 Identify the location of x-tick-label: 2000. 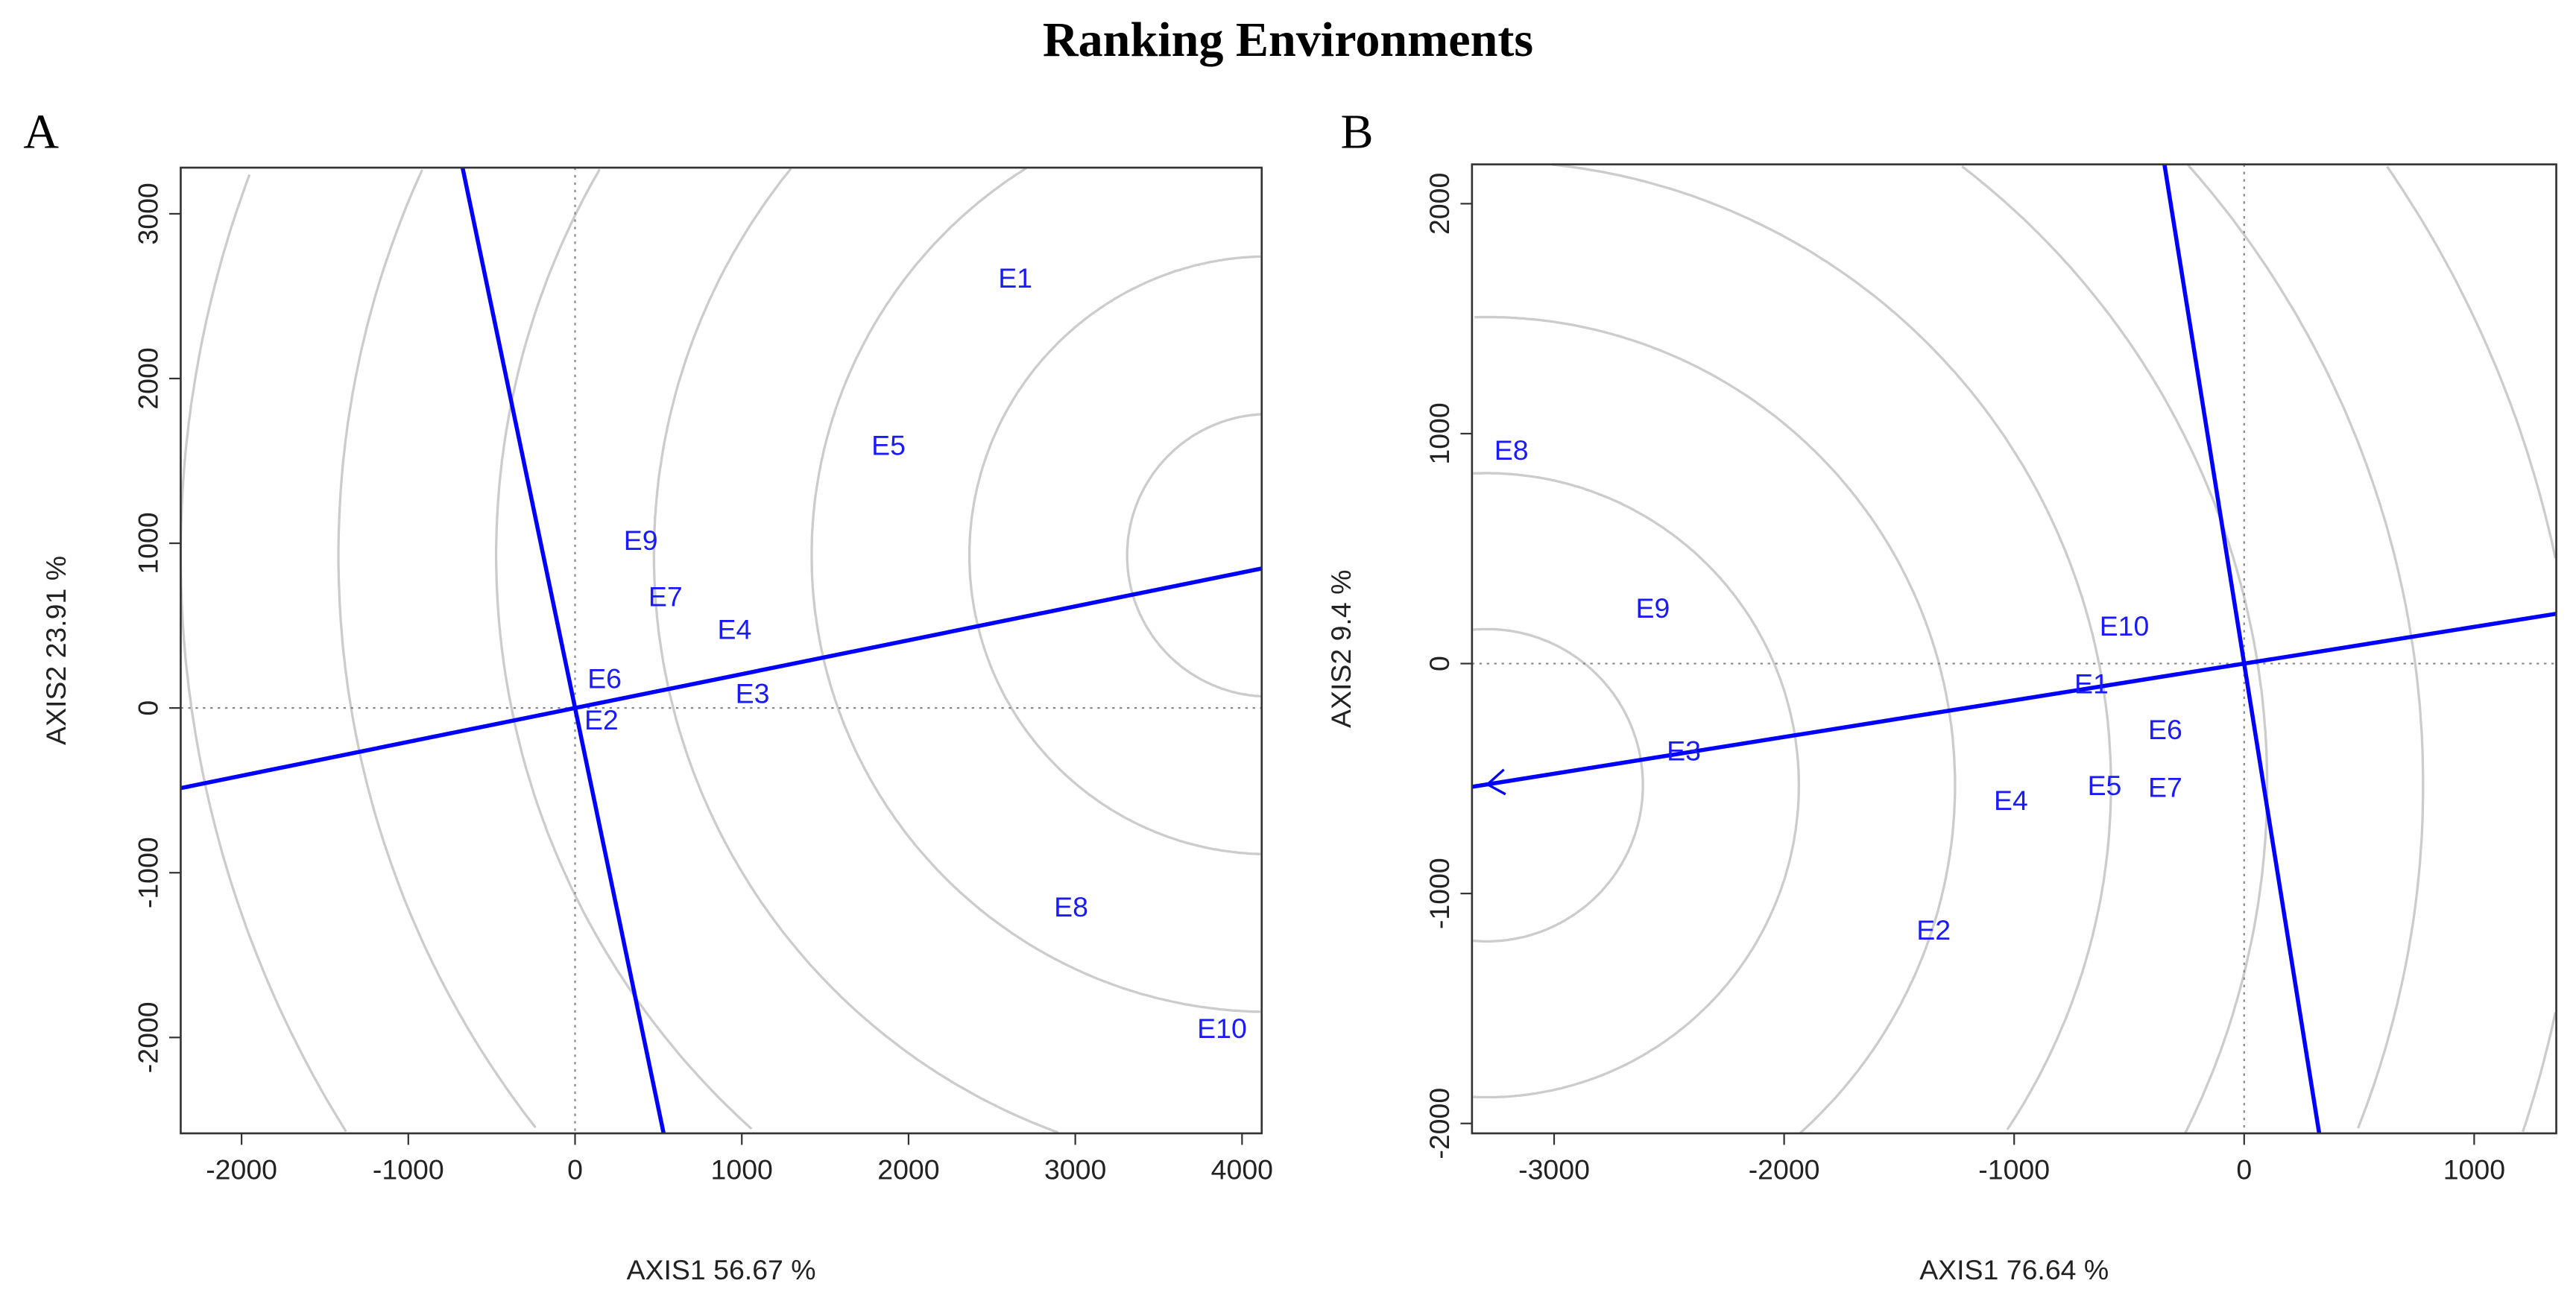
(908, 1170).